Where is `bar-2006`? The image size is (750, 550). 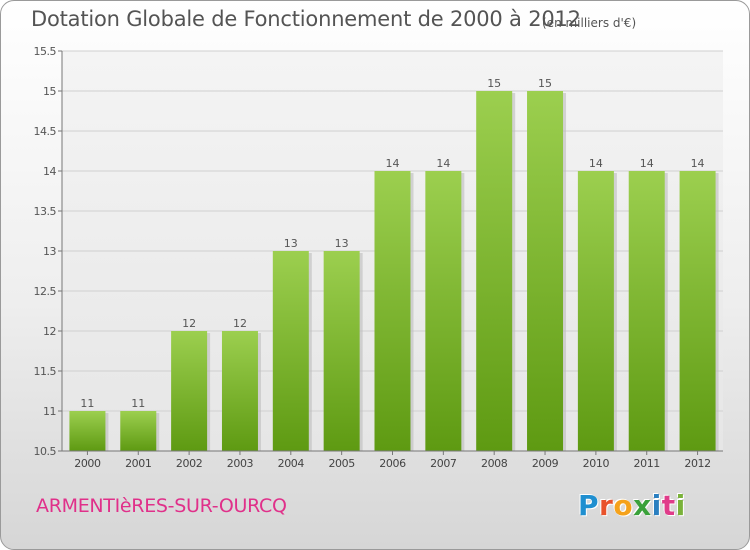
bar-2006 is located at coordinates (392, 311).